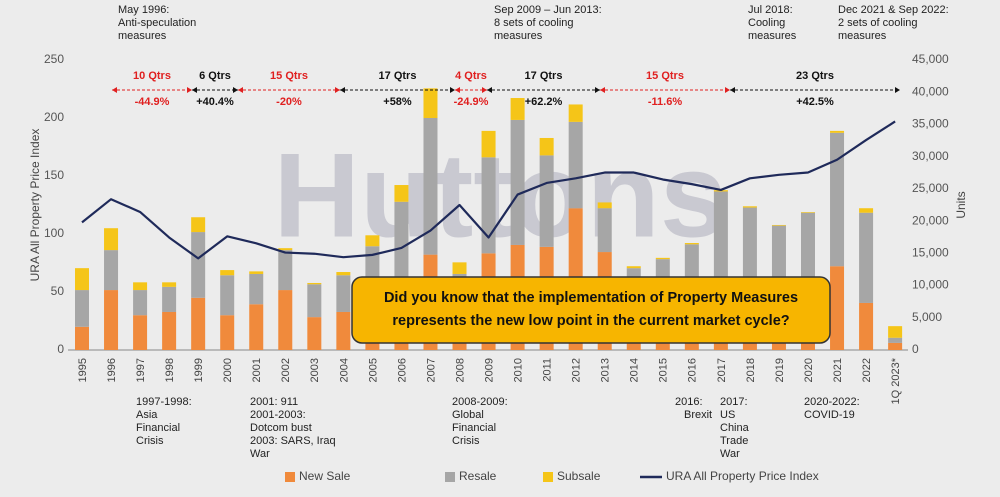 The image size is (1000, 497). Describe the element at coordinates (164, 402) in the screenshot. I see `bottom-note: 1997-1998:` at that location.